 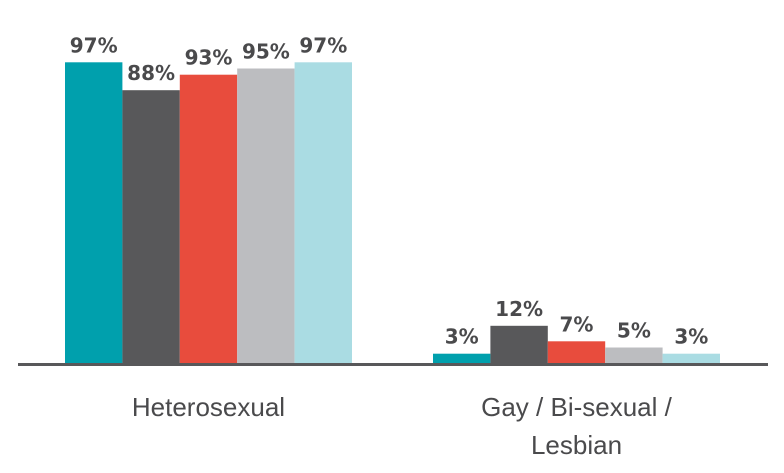 I want to click on category-label-0: Heterosexual, so click(x=208, y=407).